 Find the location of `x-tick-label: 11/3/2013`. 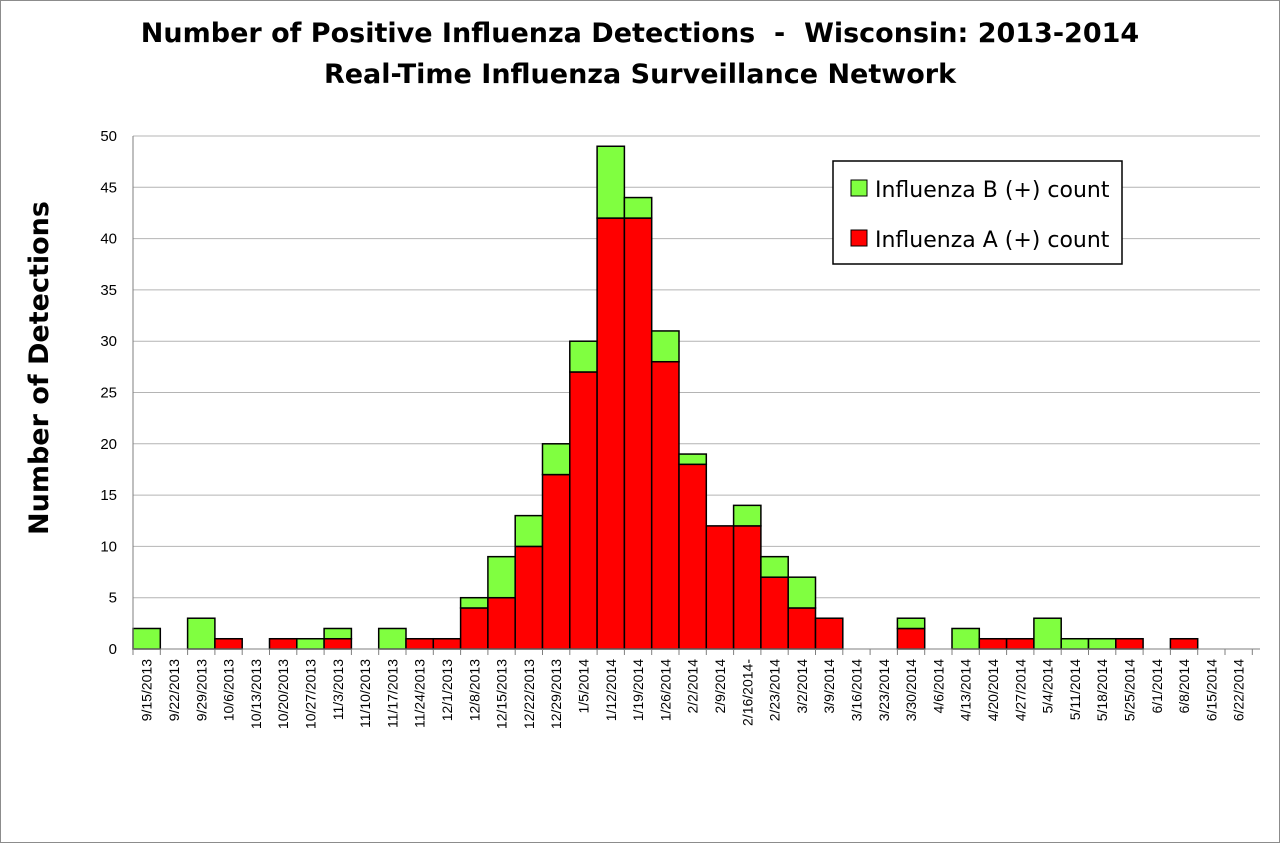

x-tick-label: 11/3/2013 is located at coordinates (338, 689).